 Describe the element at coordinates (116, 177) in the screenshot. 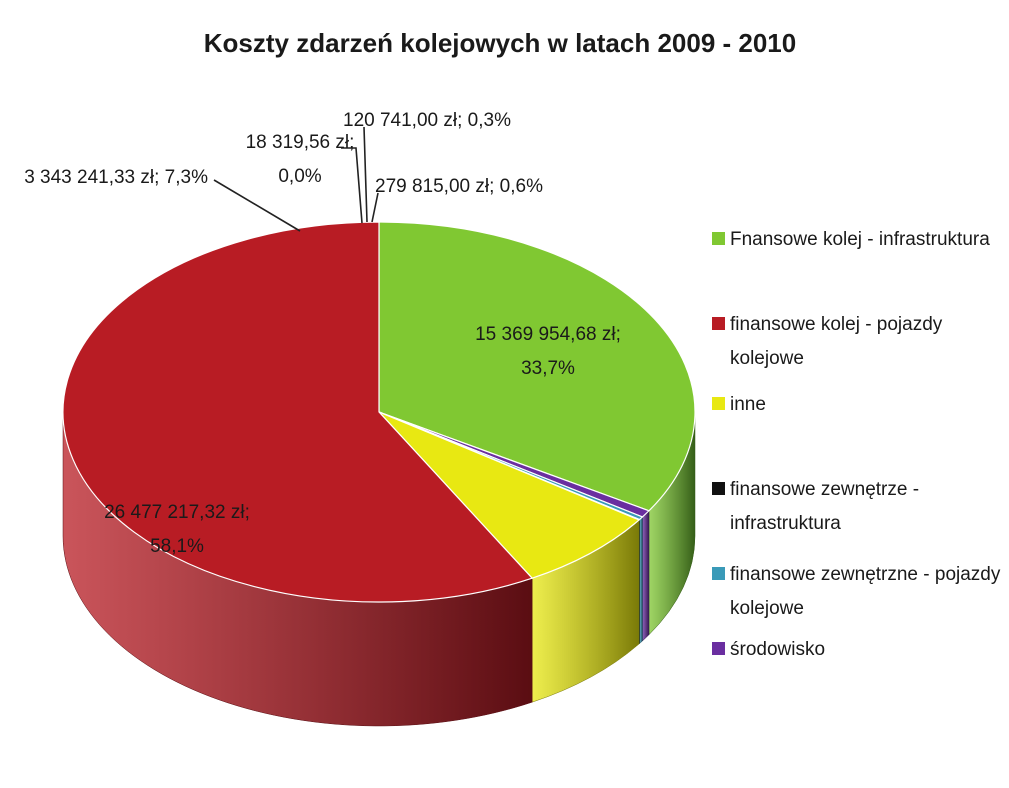

I see `data-label-4-0: 3 343 241,33 zł; 7,3%` at that location.